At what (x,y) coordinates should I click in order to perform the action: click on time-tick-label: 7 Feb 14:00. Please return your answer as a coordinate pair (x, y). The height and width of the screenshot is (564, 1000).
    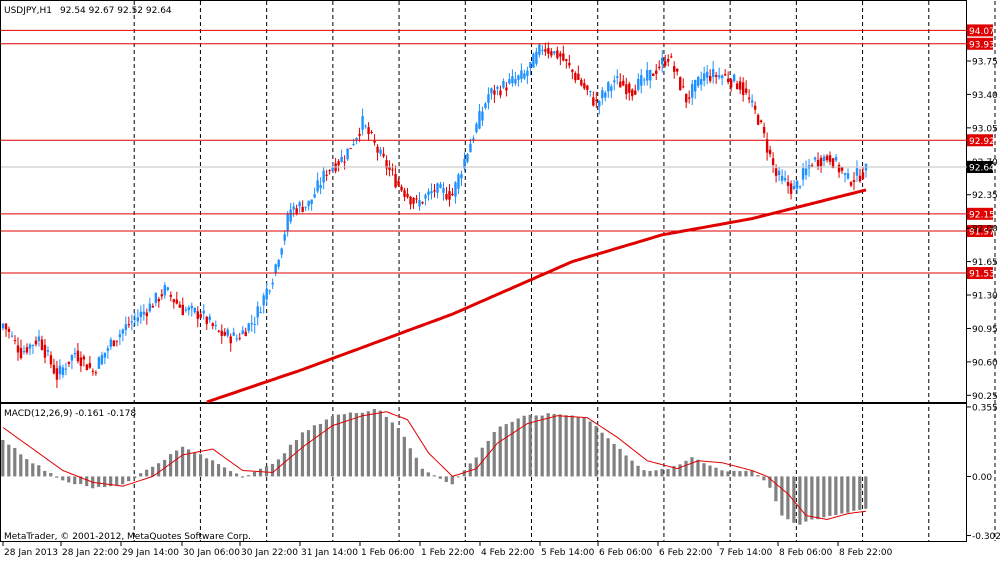
    Looking at the image, I should click on (746, 553).